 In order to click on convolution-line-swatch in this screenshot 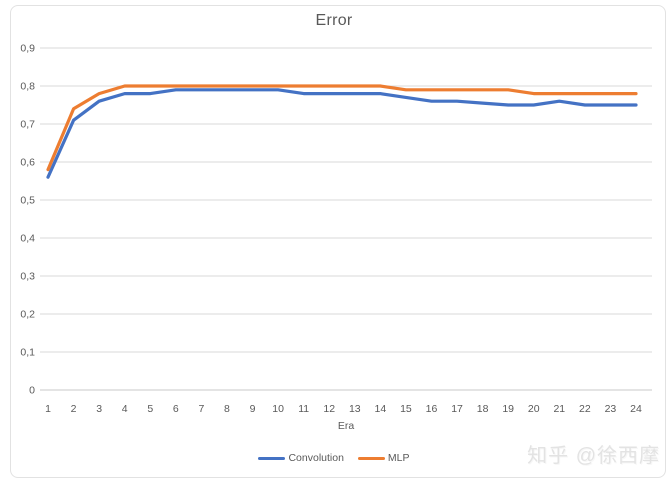, I will do `click(272, 458)`.